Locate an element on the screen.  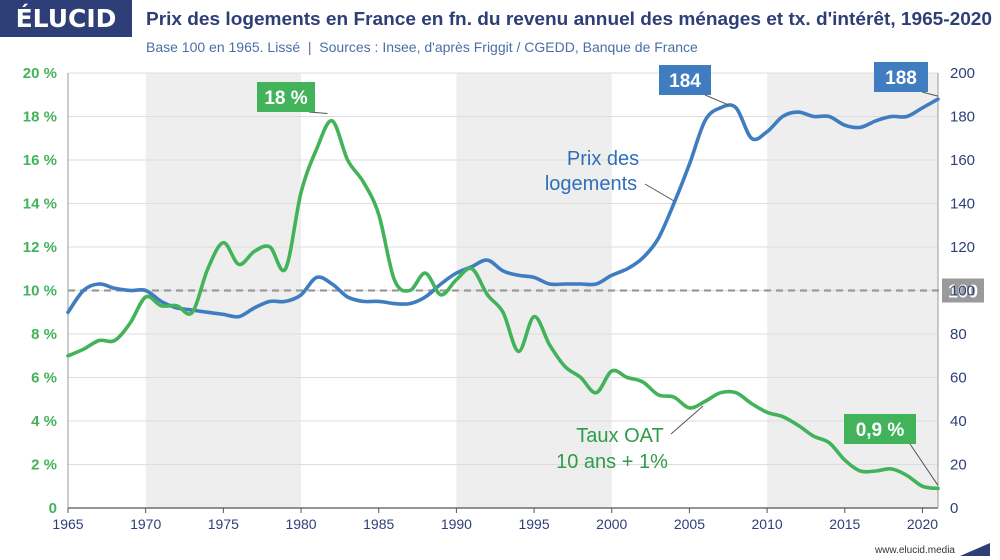
housing-callout-184-box is located at coordinates (685, 80).